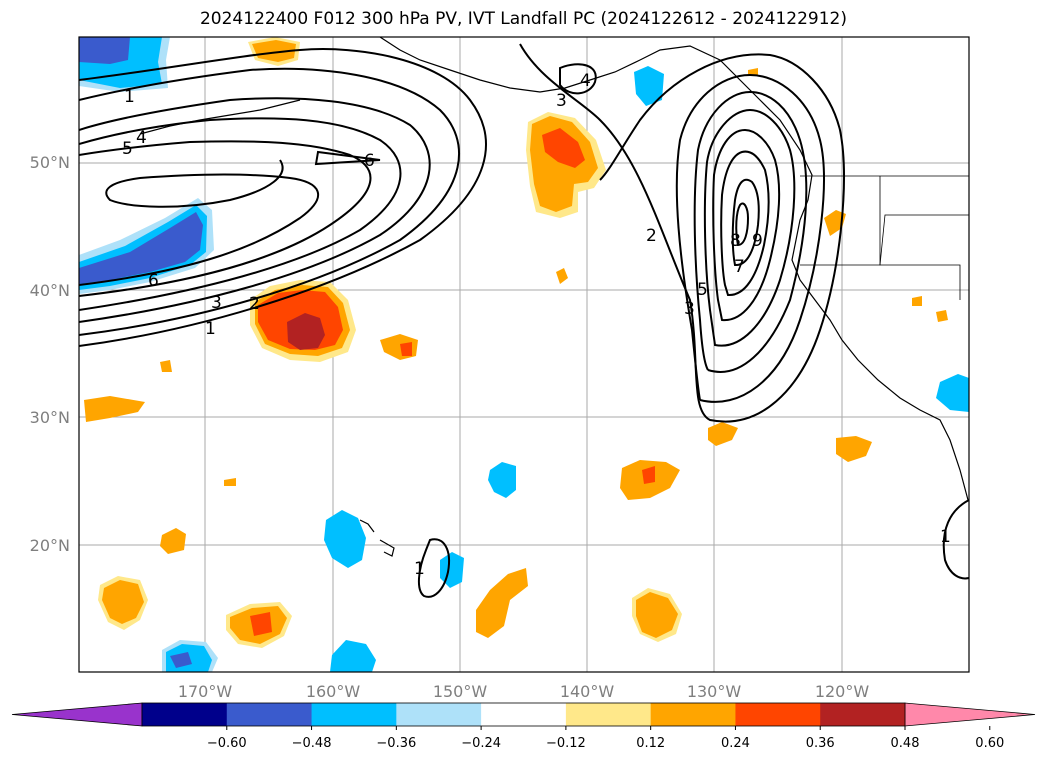 This screenshot has height=765, width=1047. I want to click on lon-label: 160°W, so click(333, 691).